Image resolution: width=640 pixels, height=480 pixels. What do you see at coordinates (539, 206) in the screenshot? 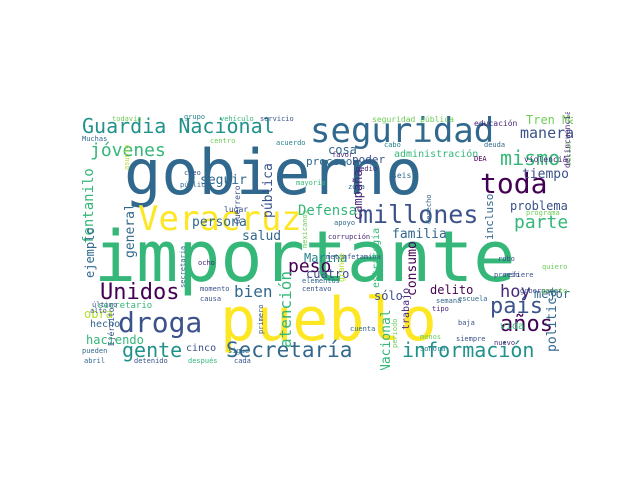
I see `cloud-word: problema` at bounding box center [539, 206].